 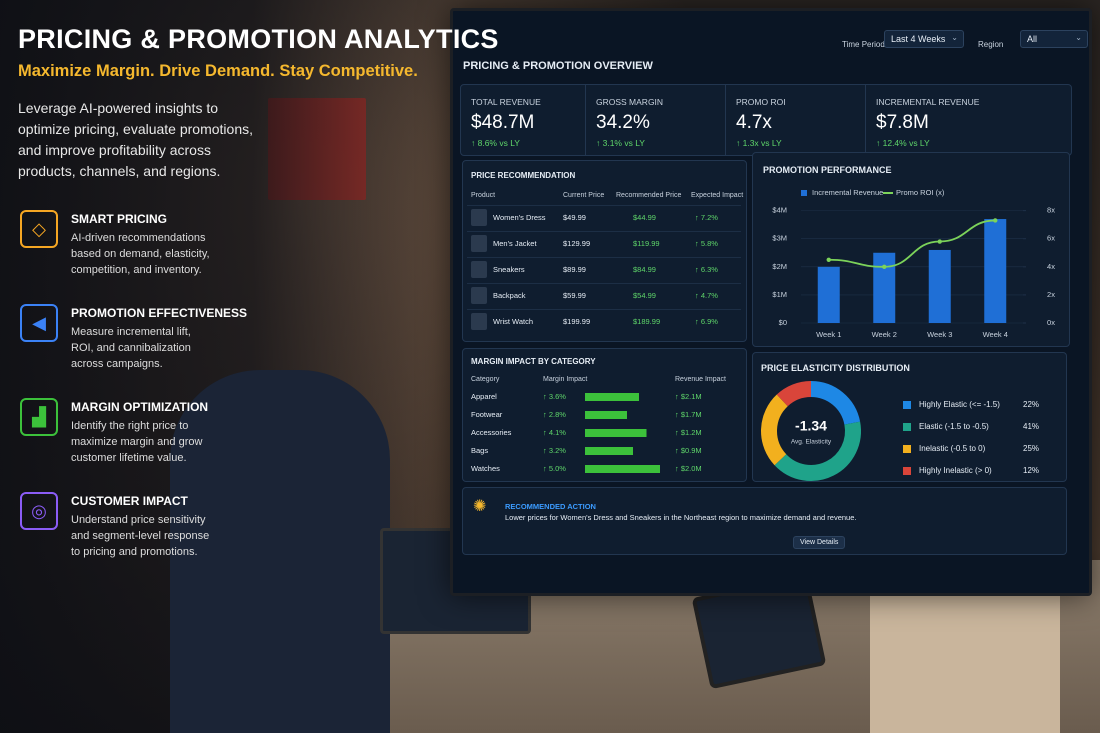 What do you see at coordinates (554, 396) in the screenshot?
I see `margin-label: ↑ 3.6%` at bounding box center [554, 396].